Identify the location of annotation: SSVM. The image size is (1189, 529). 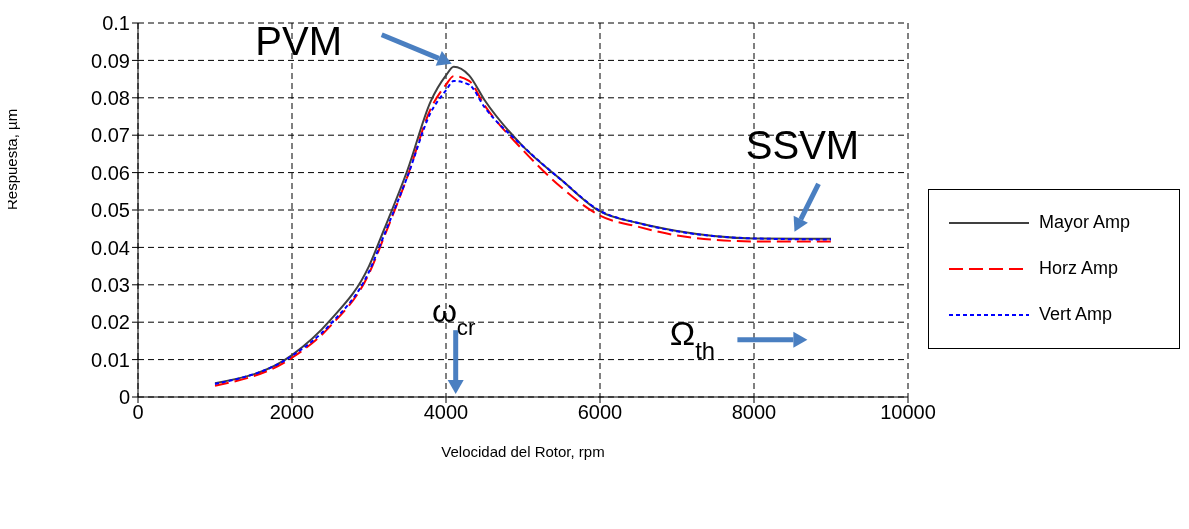
(802, 144).